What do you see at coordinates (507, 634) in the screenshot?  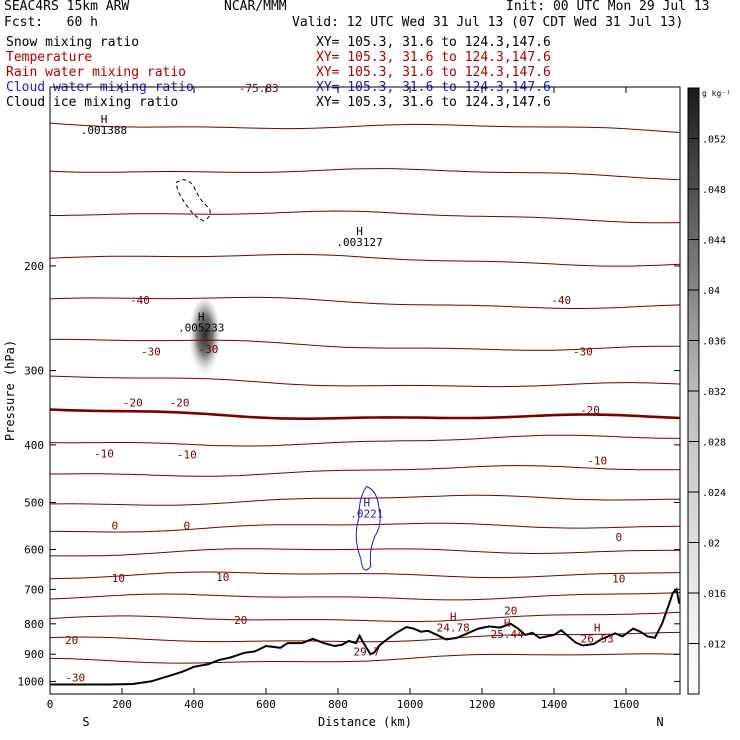 I see `max-value: 25.44` at bounding box center [507, 634].